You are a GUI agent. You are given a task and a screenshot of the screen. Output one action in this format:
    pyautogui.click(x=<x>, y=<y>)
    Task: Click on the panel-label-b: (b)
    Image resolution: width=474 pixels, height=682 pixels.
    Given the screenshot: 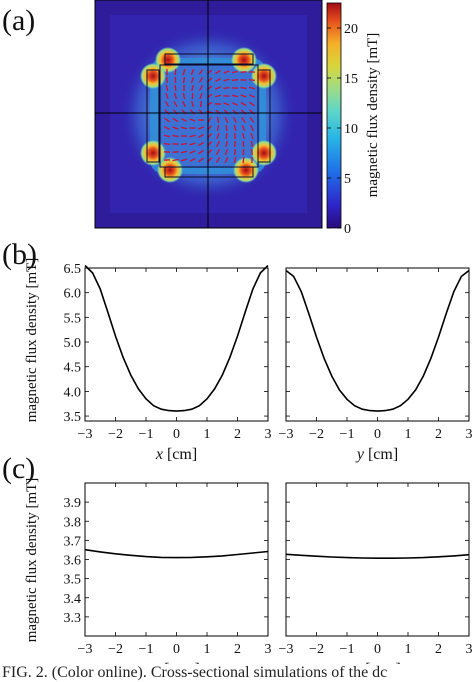 What is the action you would take?
    pyautogui.click(x=19, y=254)
    